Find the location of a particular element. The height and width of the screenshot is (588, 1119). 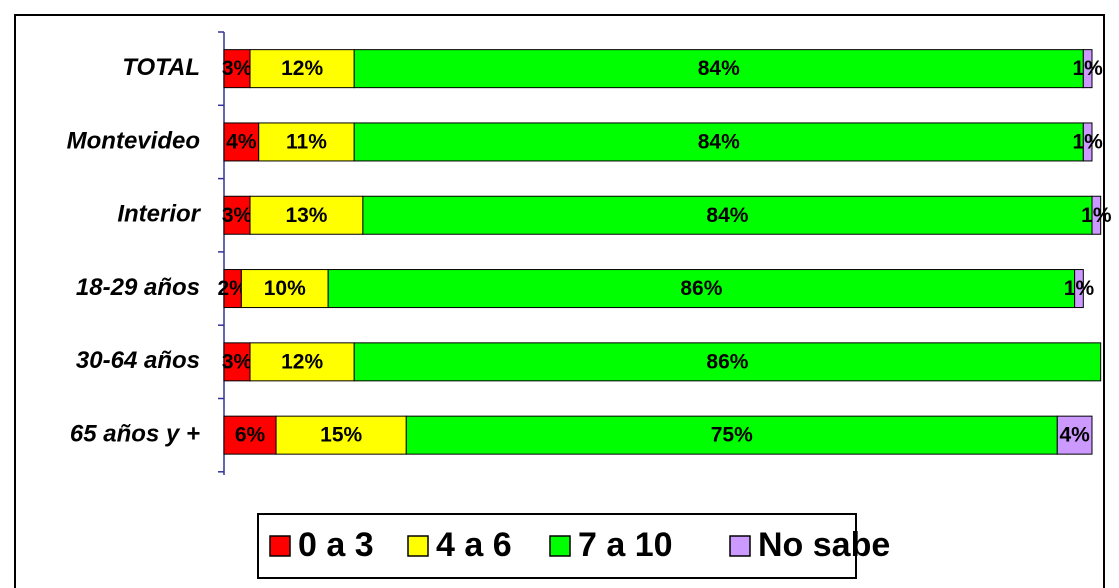

category-label: 65 años y + is located at coordinates (135, 433).